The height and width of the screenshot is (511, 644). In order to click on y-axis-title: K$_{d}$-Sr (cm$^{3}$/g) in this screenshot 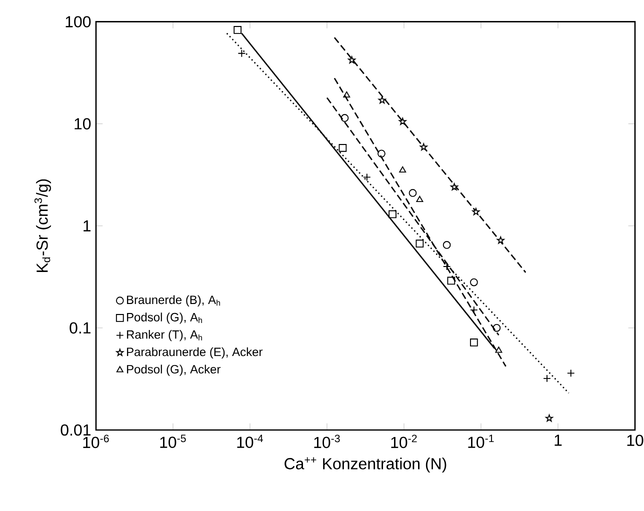, I will do `click(42, 225)`.